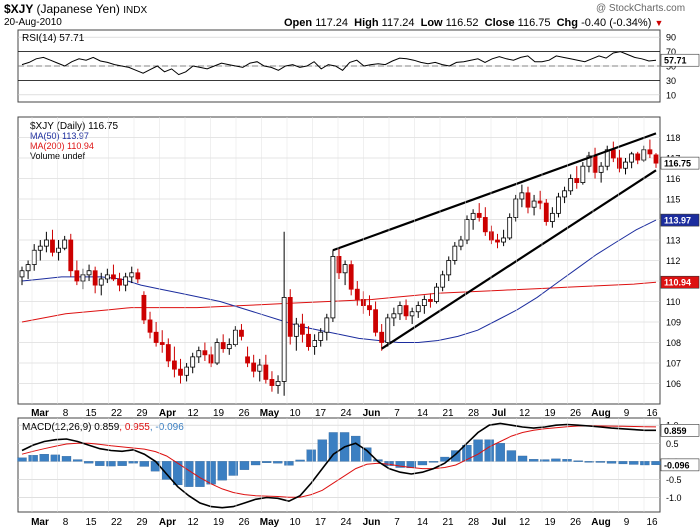  Describe the element at coordinates (372, 413) in the screenshot. I see `x-tick-label: Jun` at that location.